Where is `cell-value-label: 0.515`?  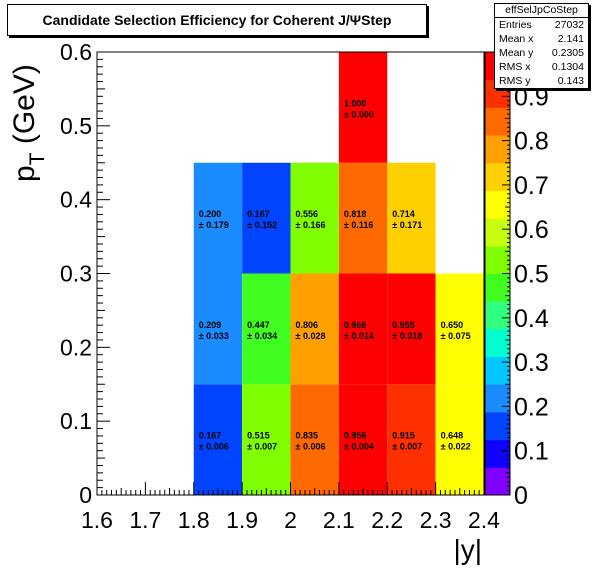
cell-value-label: 0.515 is located at coordinates (258, 436).